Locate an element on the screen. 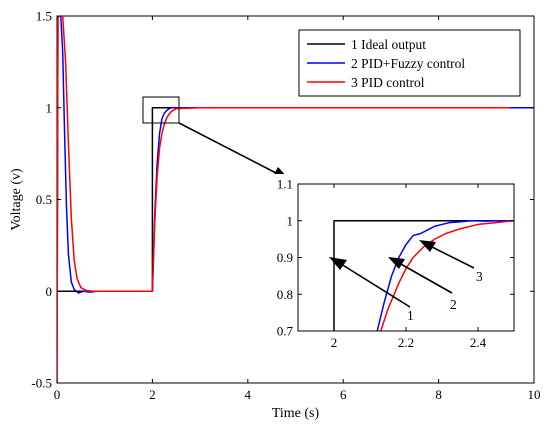 Image resolution: width=550 pixels, height=430 pixels. main-y-tick-label: -0.5 is located at coordinates (41, 383).